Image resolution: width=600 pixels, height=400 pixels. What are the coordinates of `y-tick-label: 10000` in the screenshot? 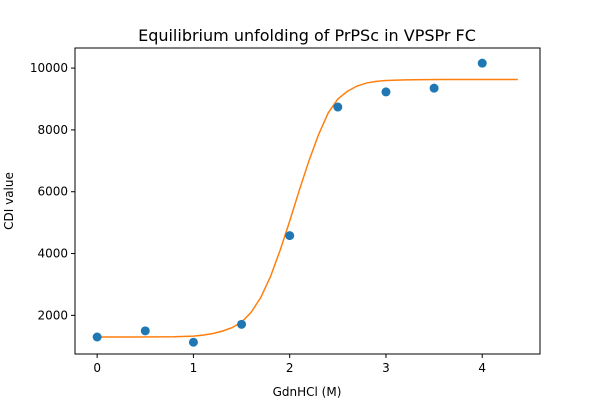 It's located at (49, 68).